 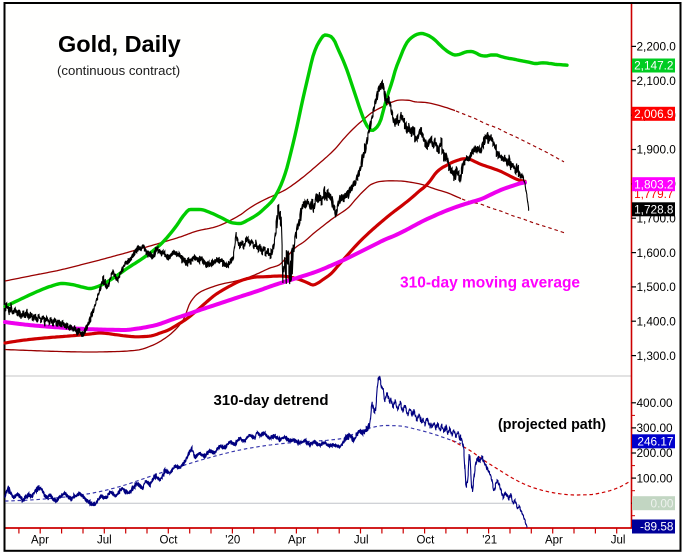 I want to click on svg-text: 246.17, so click(x=655, y=442).